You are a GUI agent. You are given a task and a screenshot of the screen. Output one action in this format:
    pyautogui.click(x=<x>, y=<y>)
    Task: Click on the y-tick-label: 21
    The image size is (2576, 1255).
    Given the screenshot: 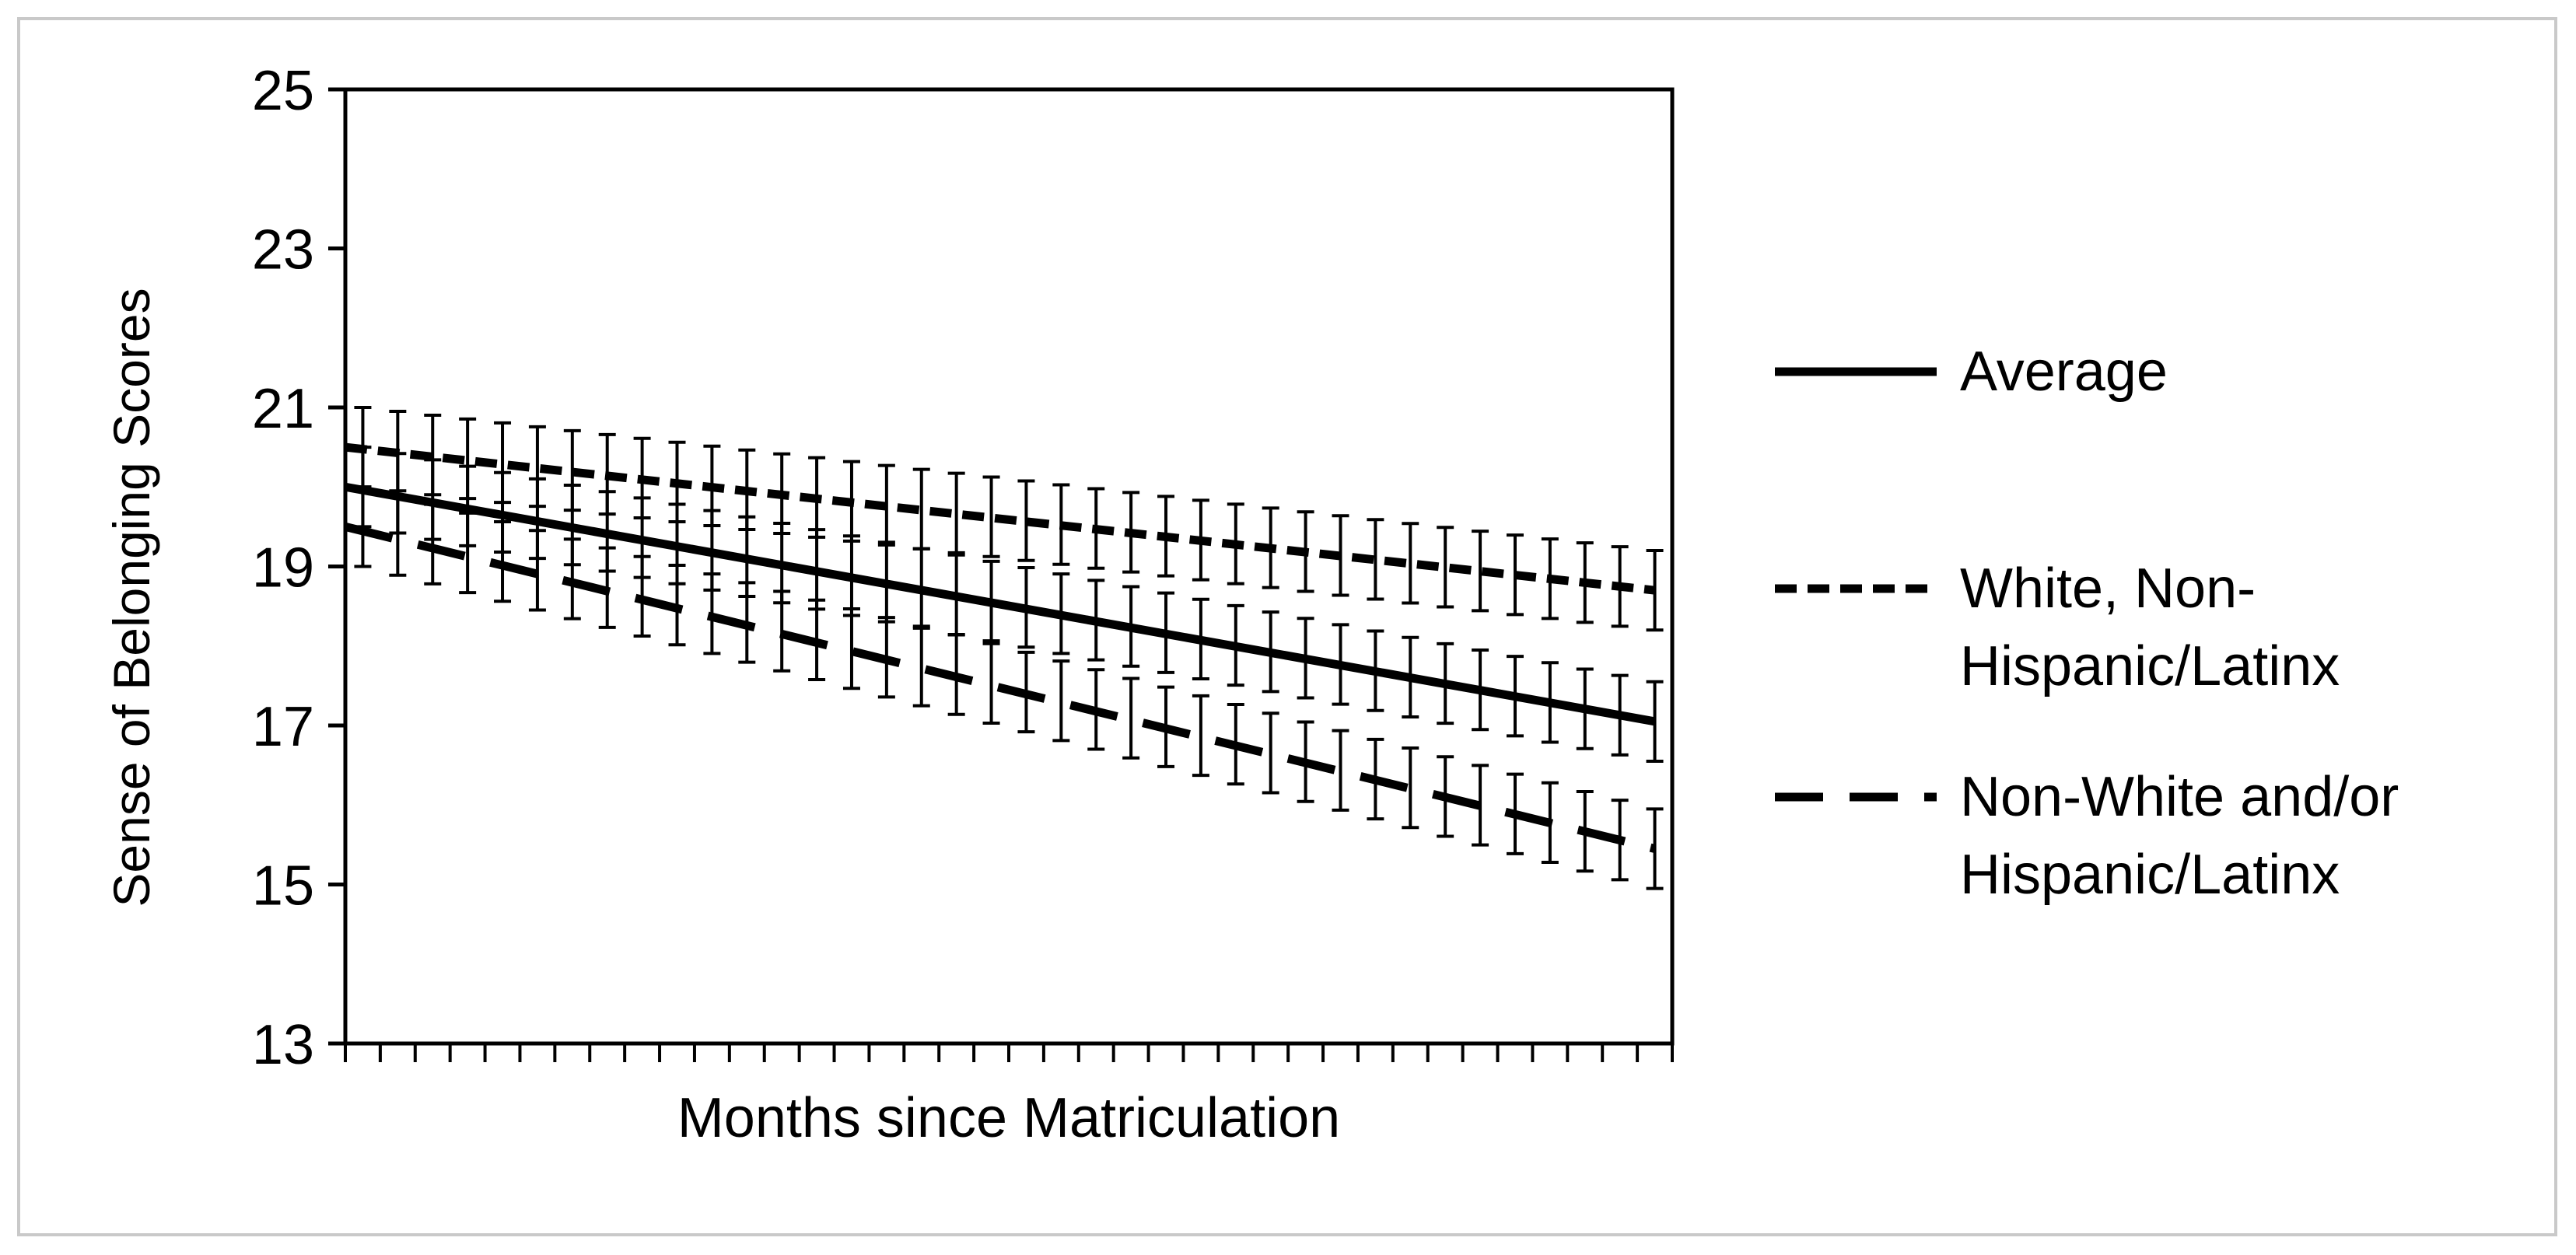 What is the action you would take?
    pyautogui.click(x=283, y=409)
    